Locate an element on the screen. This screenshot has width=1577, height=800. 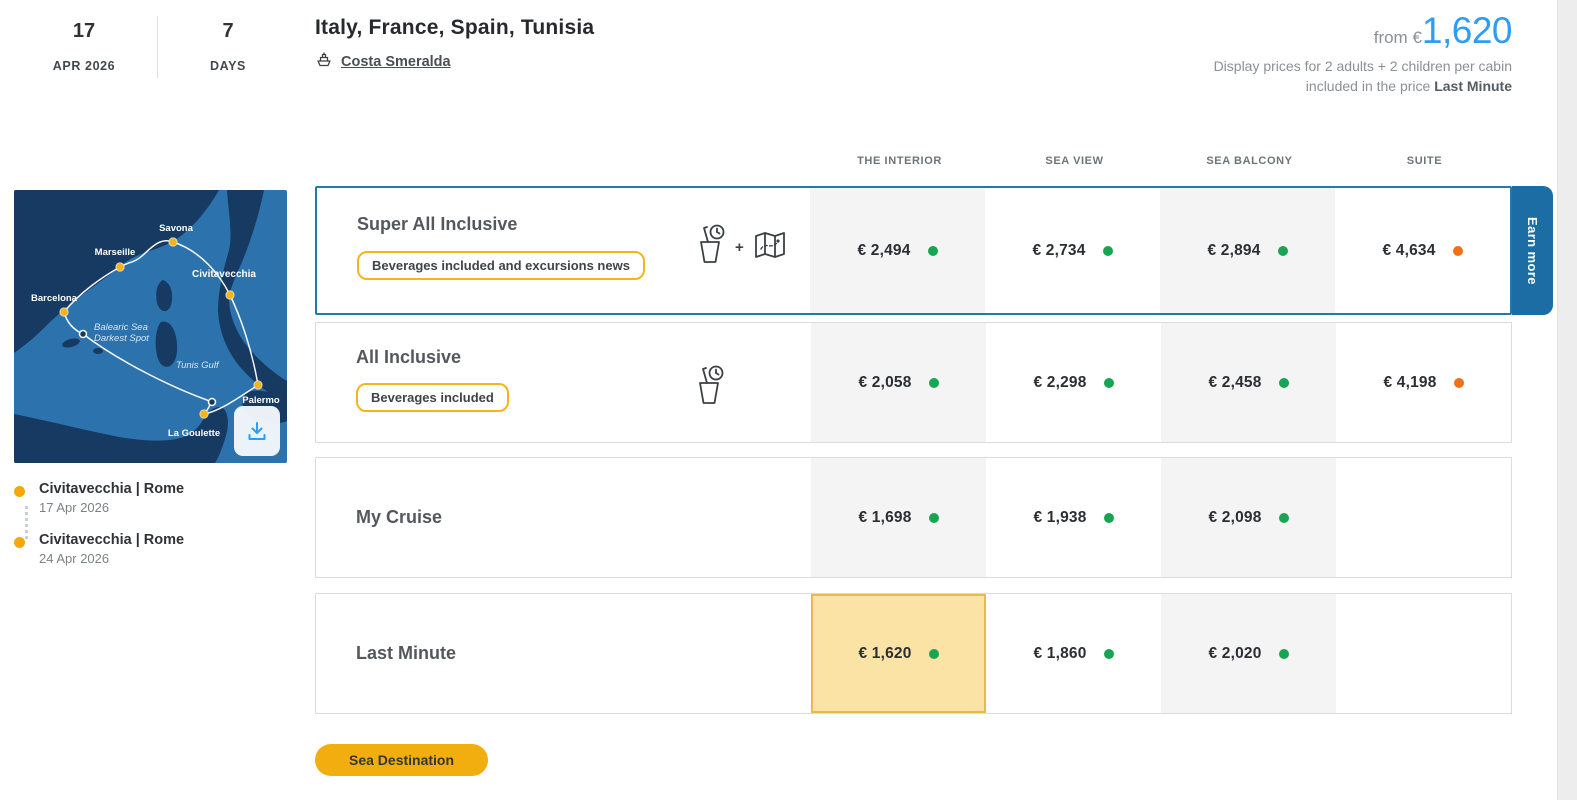
port-dot-palermo is located at coordinates (258, 385).